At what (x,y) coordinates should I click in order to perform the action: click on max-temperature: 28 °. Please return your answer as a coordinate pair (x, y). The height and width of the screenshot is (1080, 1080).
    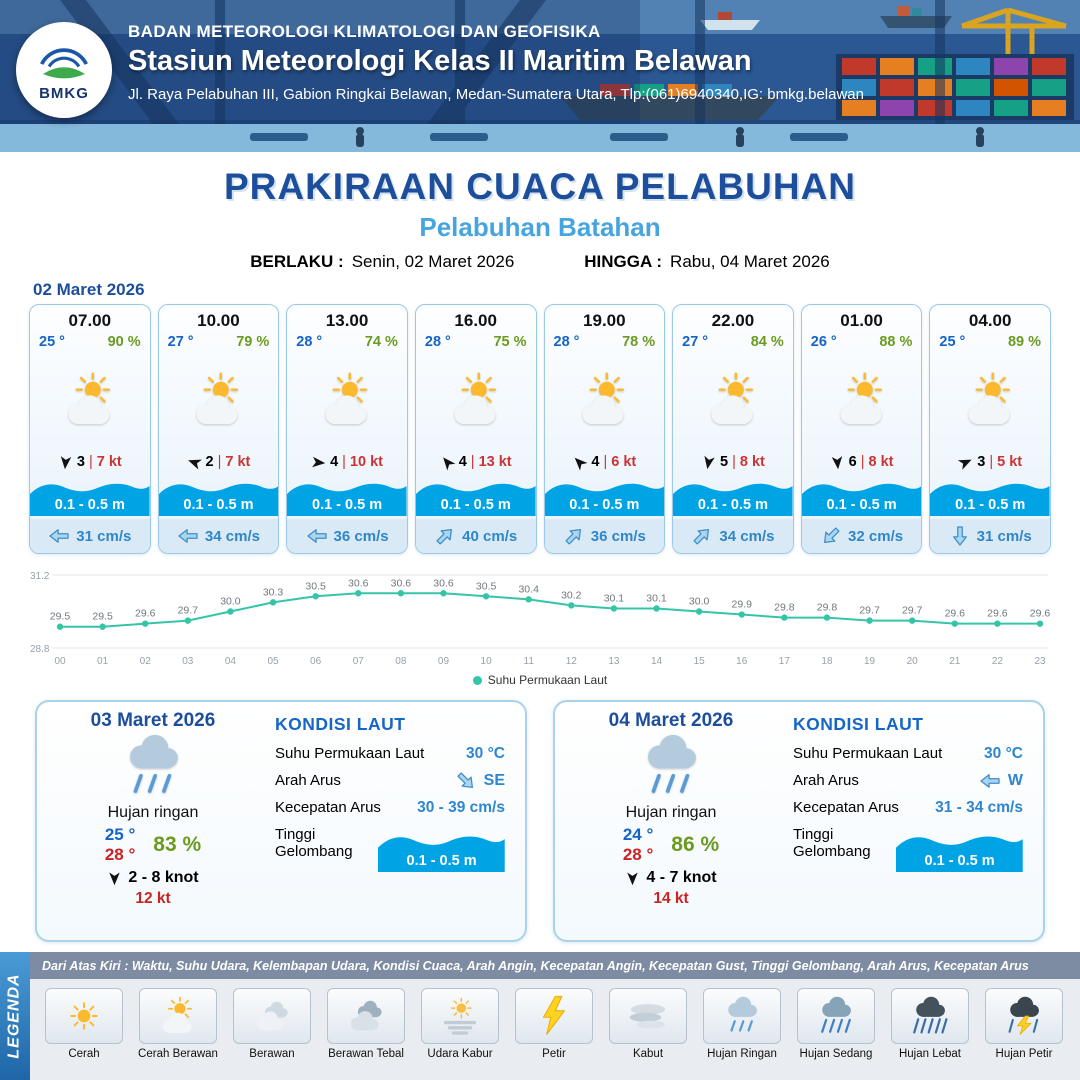
    Looking at the image, I should click on (120, 854).